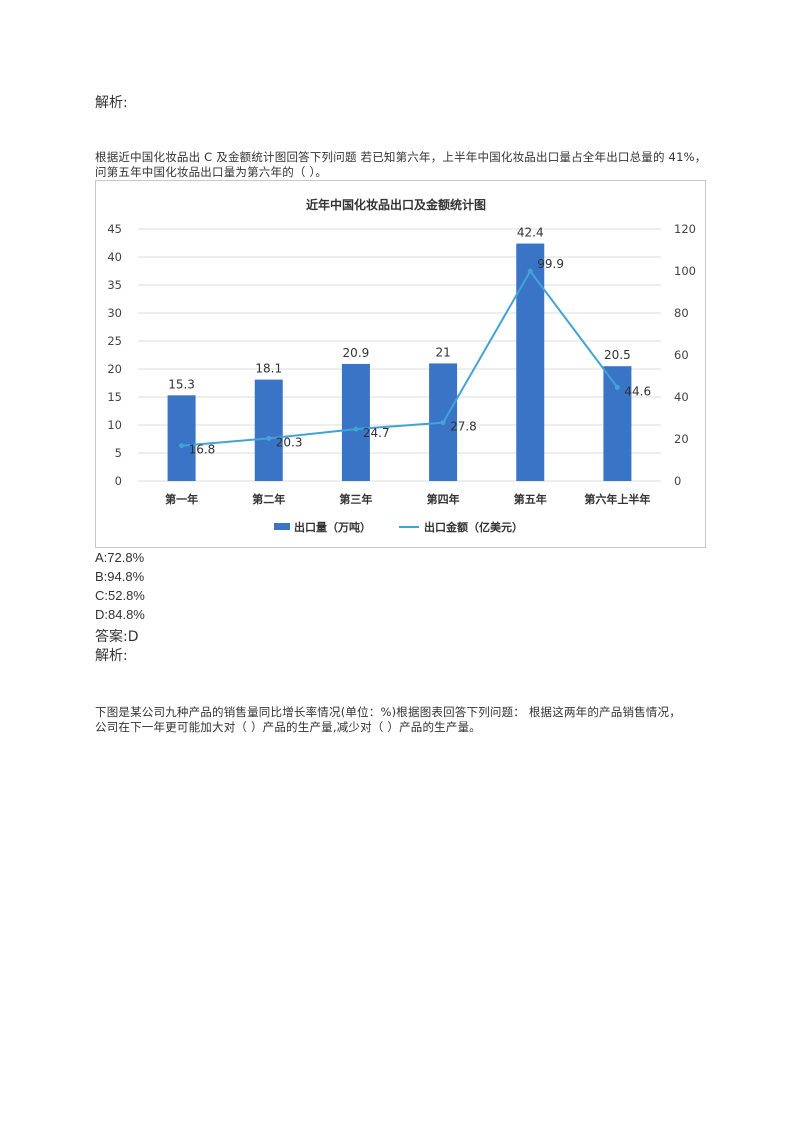  I want to click on y-left-tick-label: 5, so click(118, 453).